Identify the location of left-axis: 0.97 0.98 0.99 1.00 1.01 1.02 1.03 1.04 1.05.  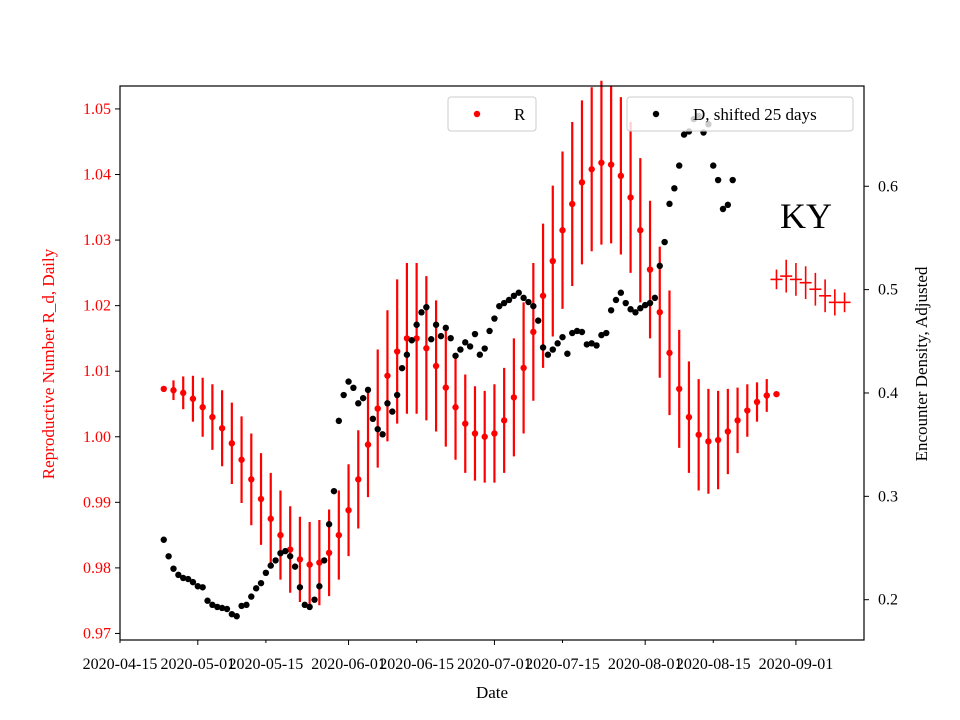
(101, 371).